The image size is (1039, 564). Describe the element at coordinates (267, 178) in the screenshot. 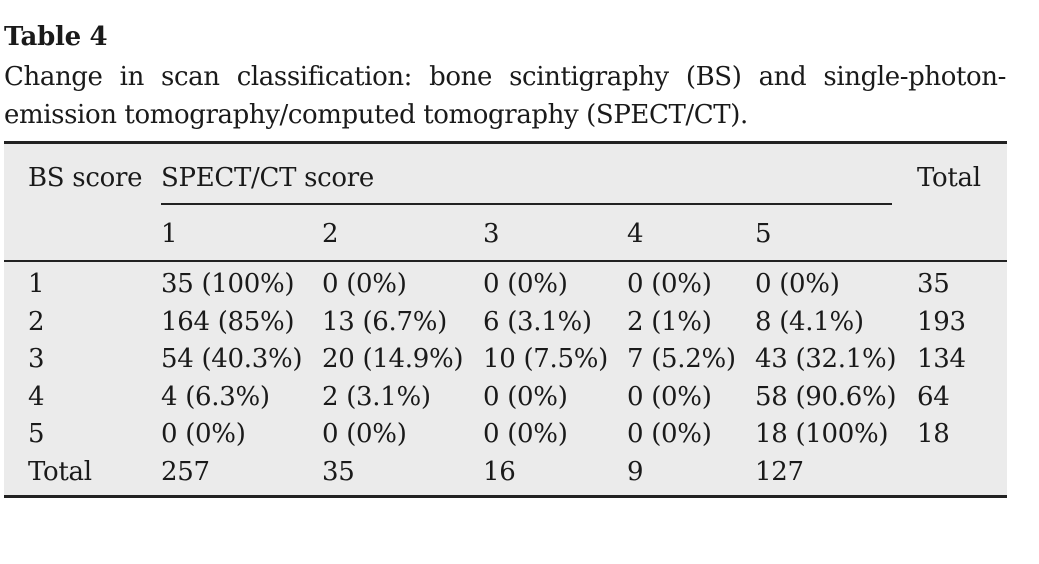

I see `group-header-spect-ct-score: SPECT/CT score` at that location.